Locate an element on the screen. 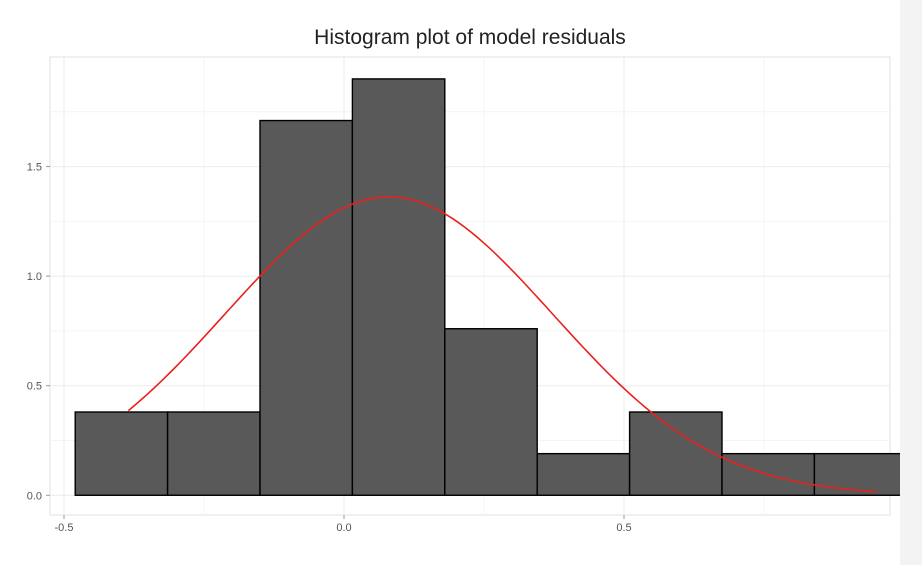 This screenshot has width=922, height=565. chart-title: Histogram plot of model residuals is located at coordinates (470, 37).